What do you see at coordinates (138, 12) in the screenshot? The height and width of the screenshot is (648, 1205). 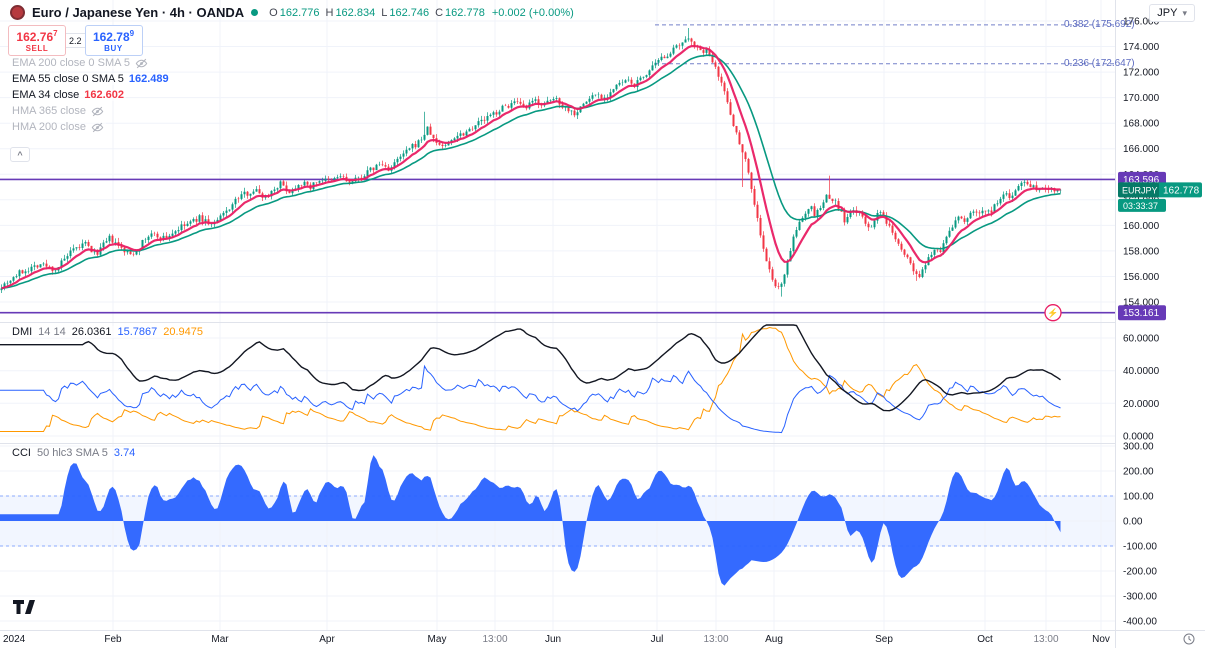 I see `symbol-title: Euro / Japanese Yen · 4h · OANDA` at bounding box center [138, 12].